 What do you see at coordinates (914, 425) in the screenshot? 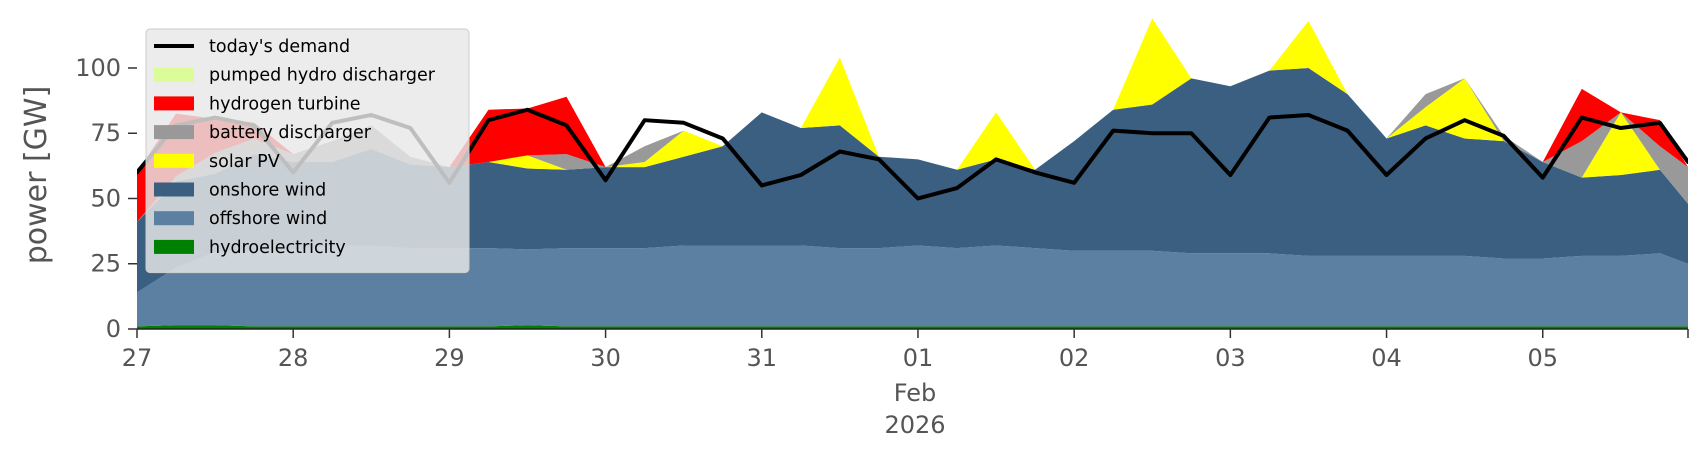
I see `x-year-label: 2026` at bounding box center [914, 425].